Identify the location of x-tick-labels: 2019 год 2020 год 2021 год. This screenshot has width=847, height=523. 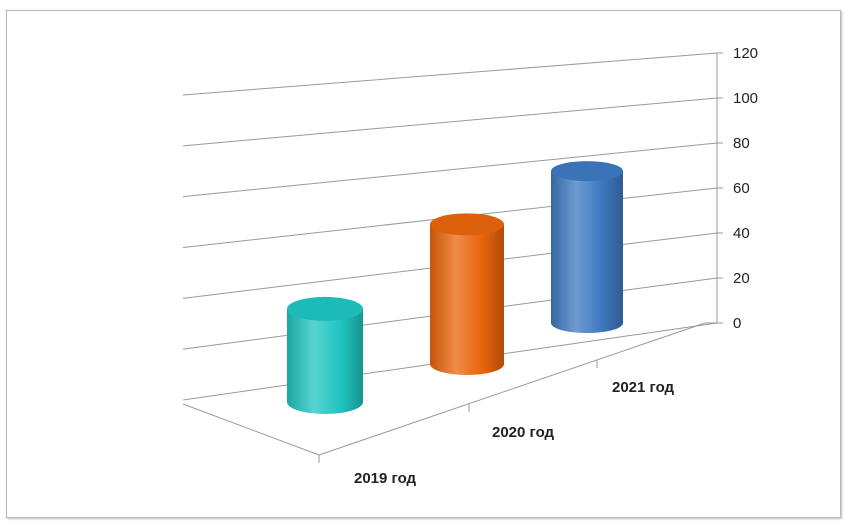
(514, 433).